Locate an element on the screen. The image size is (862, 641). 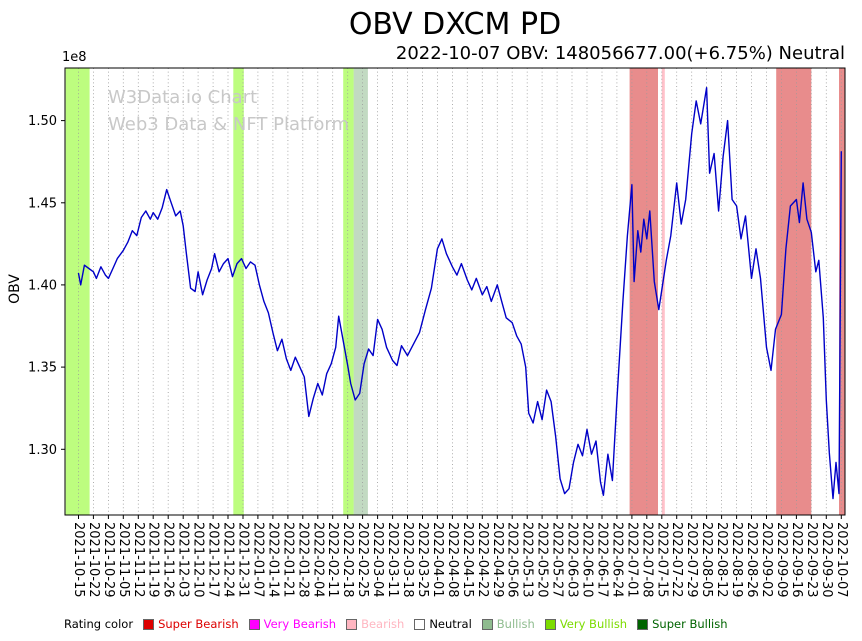
legend-item-label: Very Bullish is located at coordinates (593, 624).